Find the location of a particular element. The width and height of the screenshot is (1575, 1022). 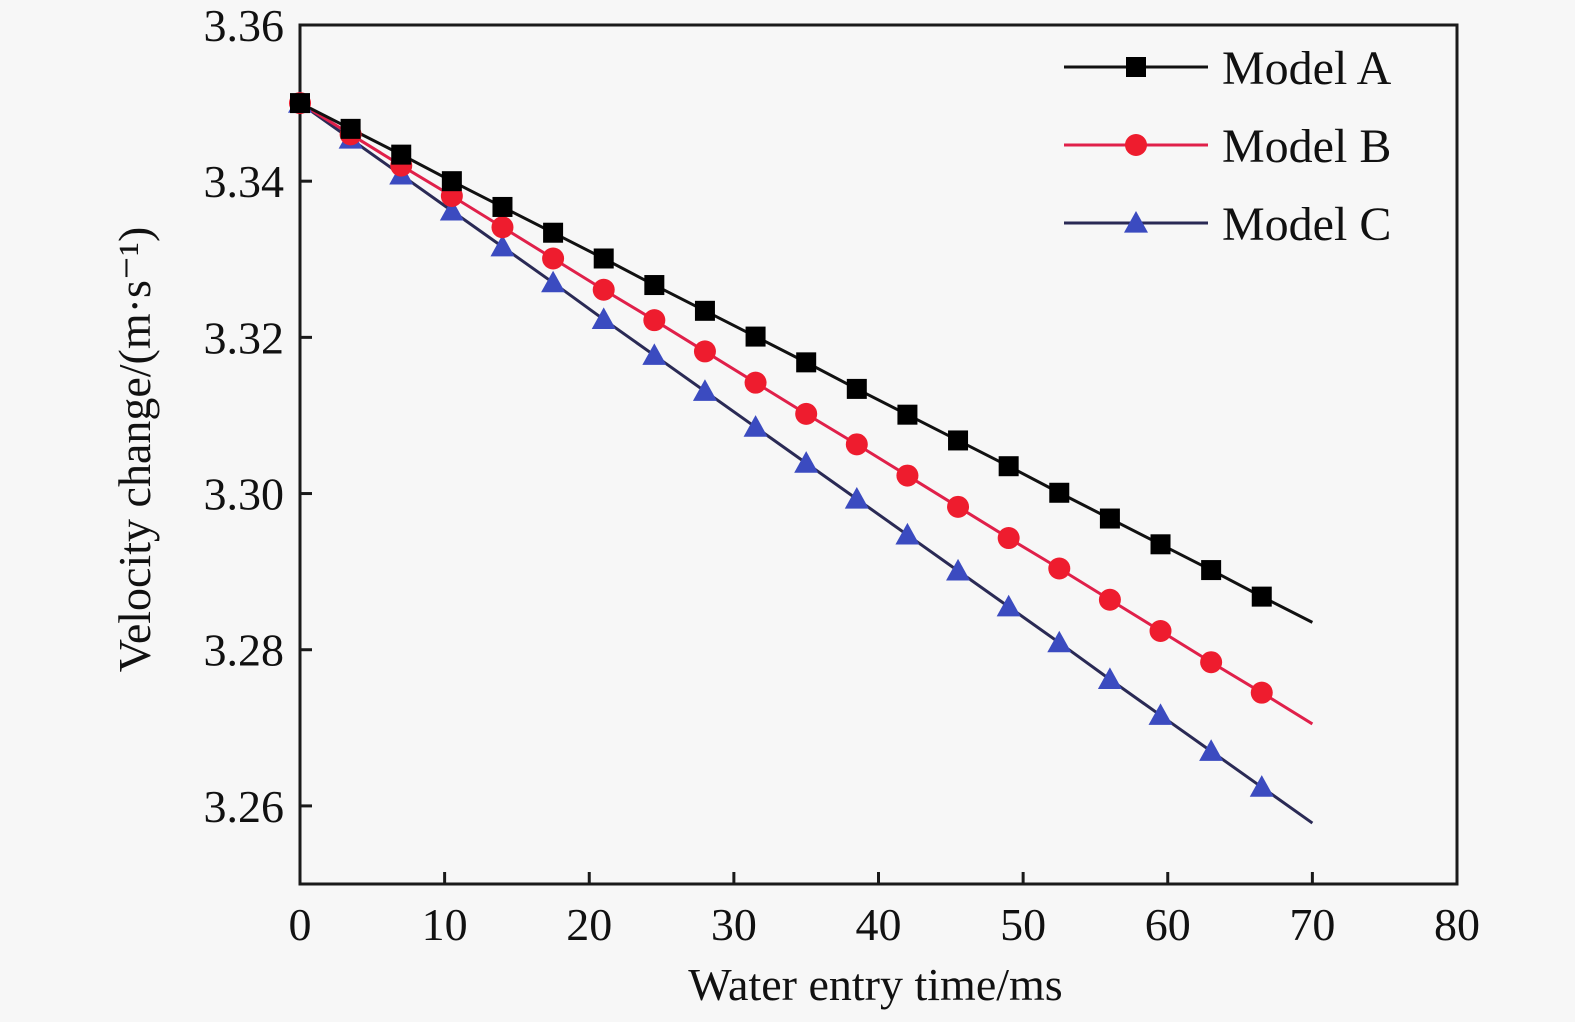

legend-item: Model B is located at coordinates (1227, 146).